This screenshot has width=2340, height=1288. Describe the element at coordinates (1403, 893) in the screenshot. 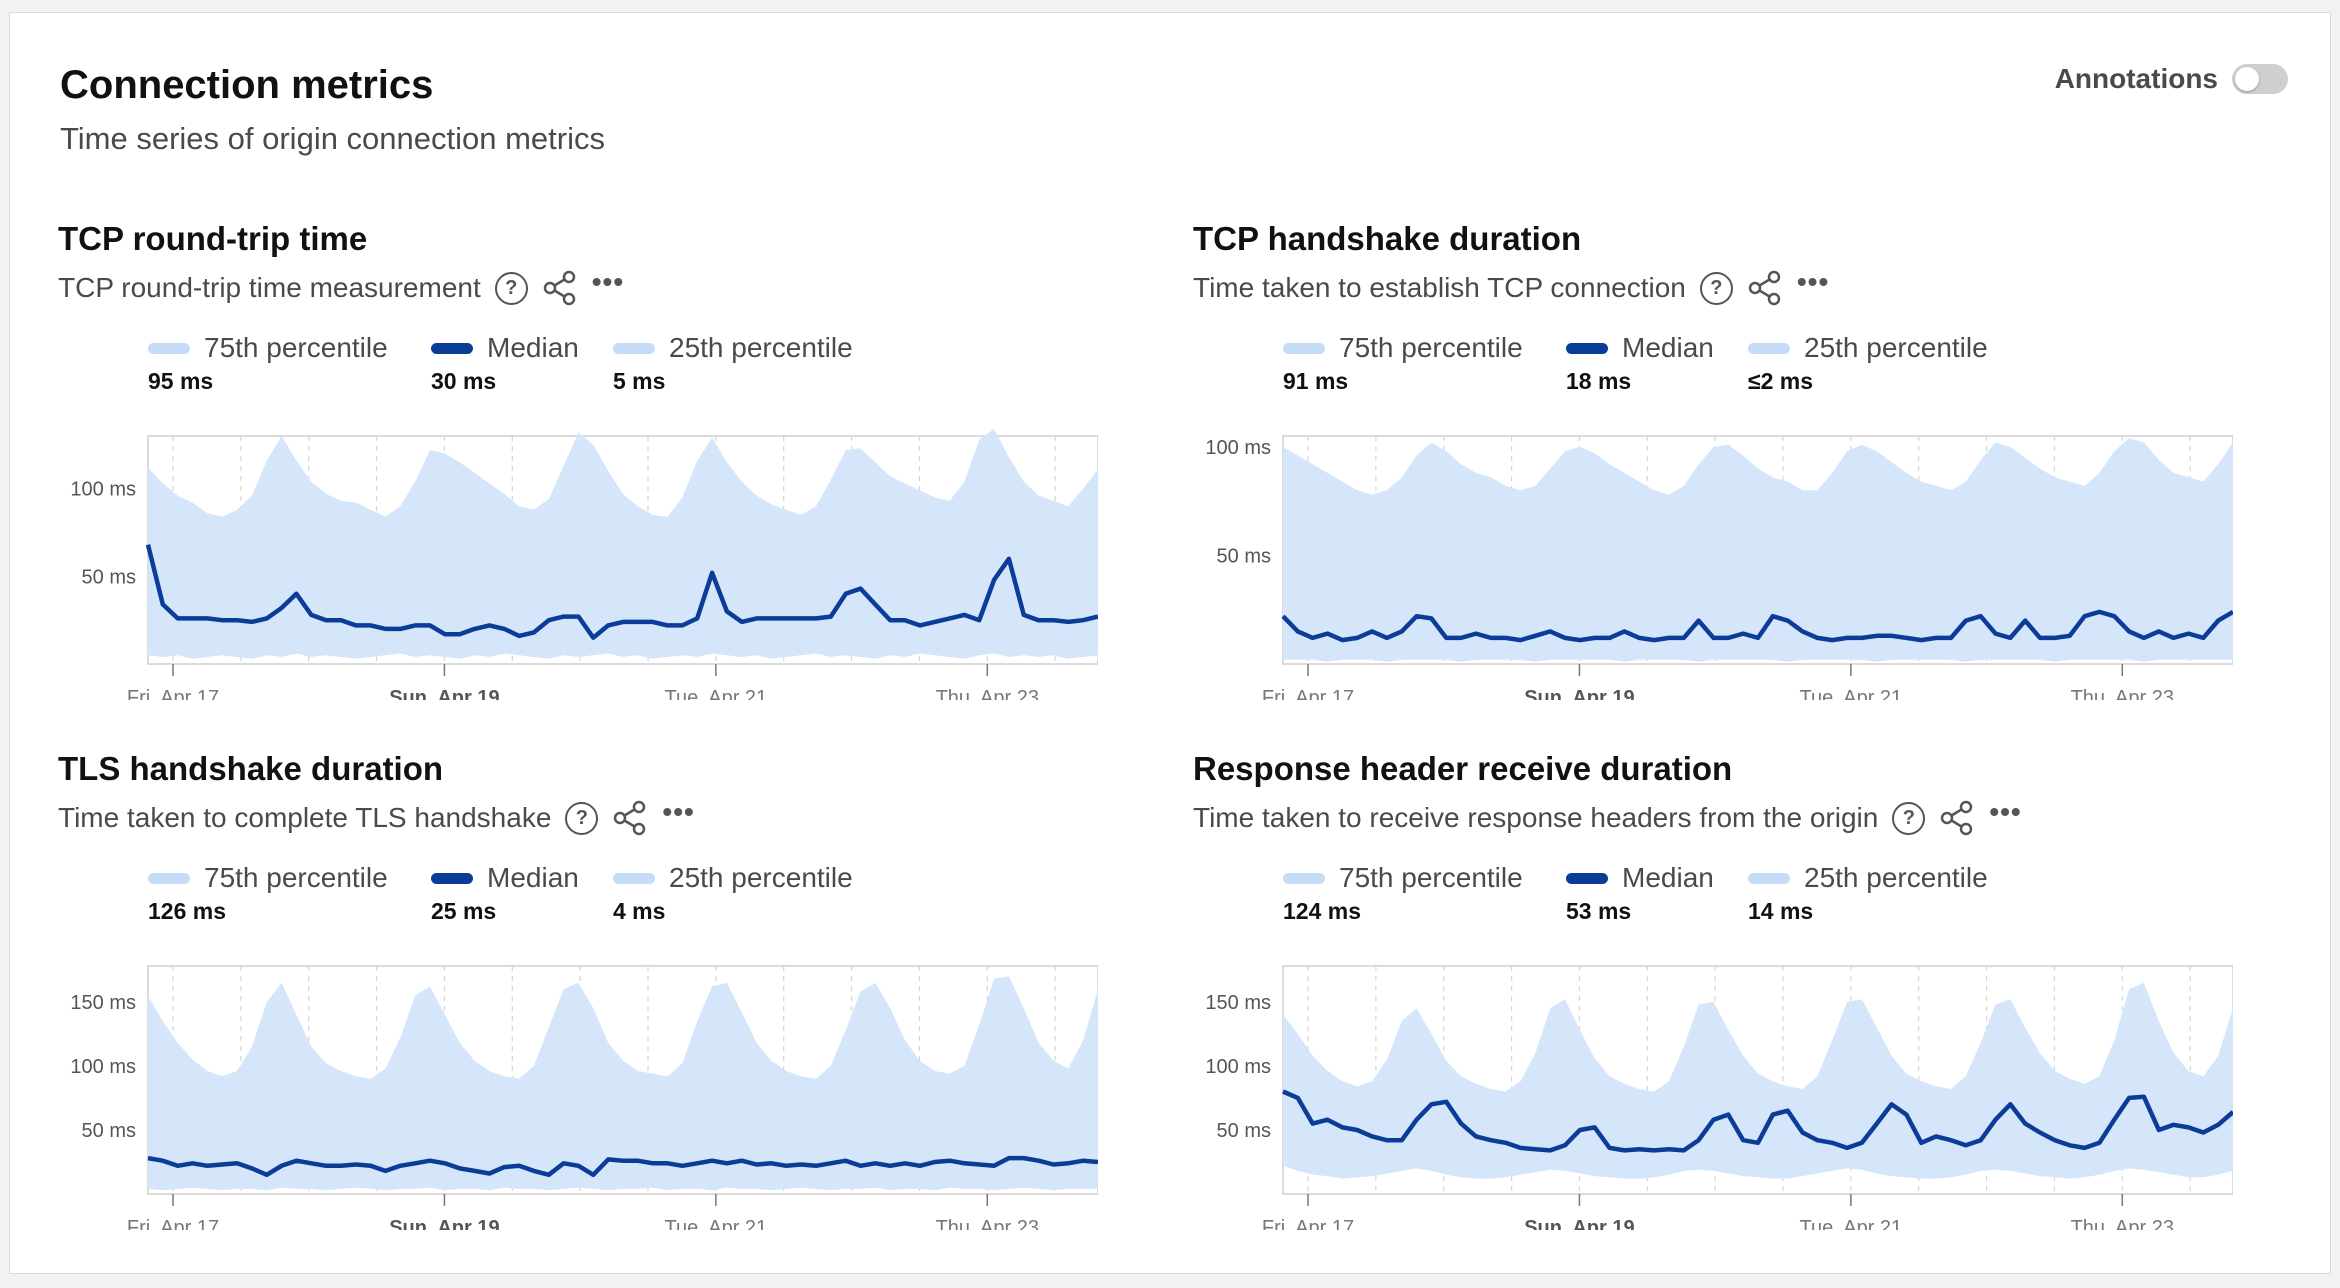

I see `legend-item-p75: 75th percentile 124 ms` at that location.